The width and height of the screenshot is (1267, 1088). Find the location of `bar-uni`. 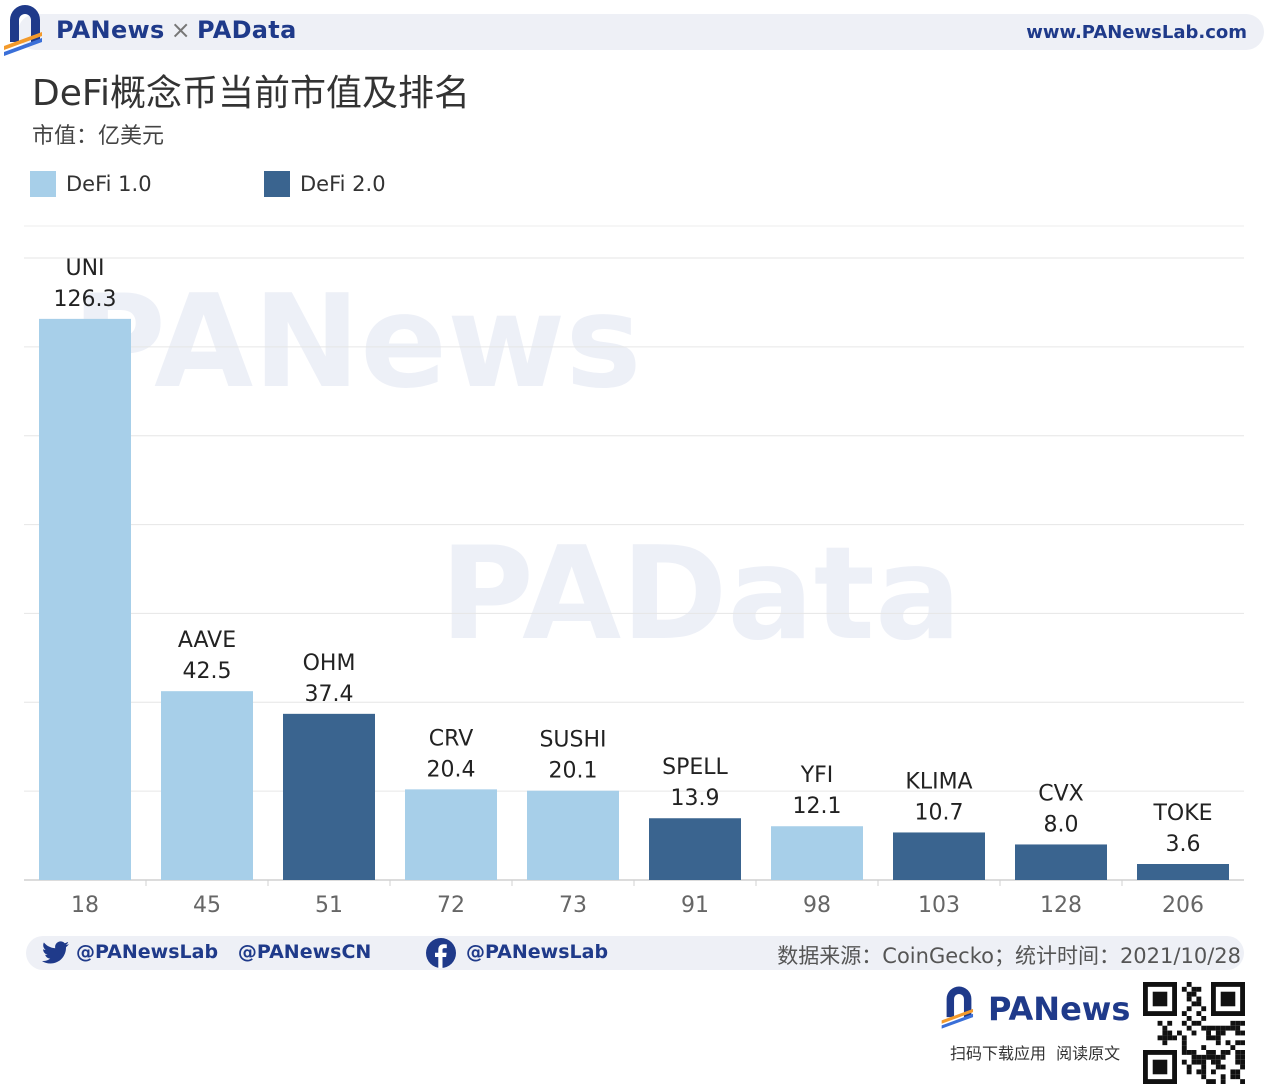

bar-uni is located at coordinates (85, 599).